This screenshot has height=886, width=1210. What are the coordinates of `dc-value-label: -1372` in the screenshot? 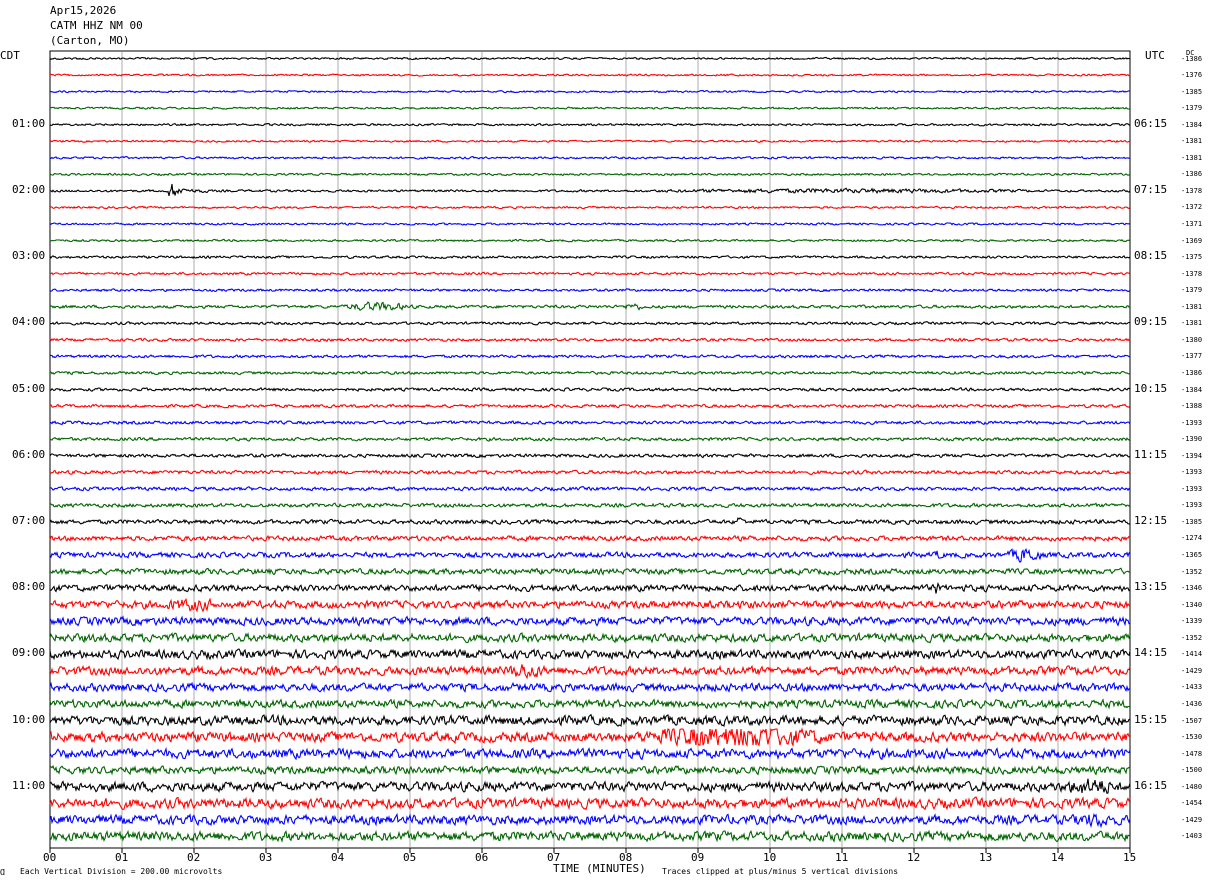 It's located at (1192, 207).